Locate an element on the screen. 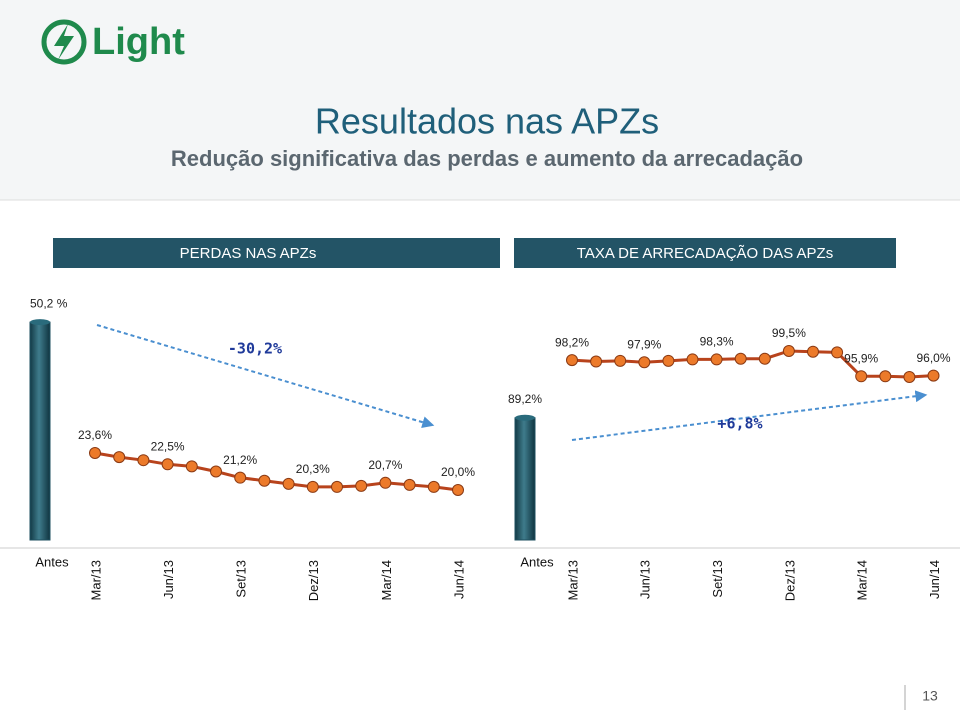  data-label: 20,7% is located at coordinates (385, 465).